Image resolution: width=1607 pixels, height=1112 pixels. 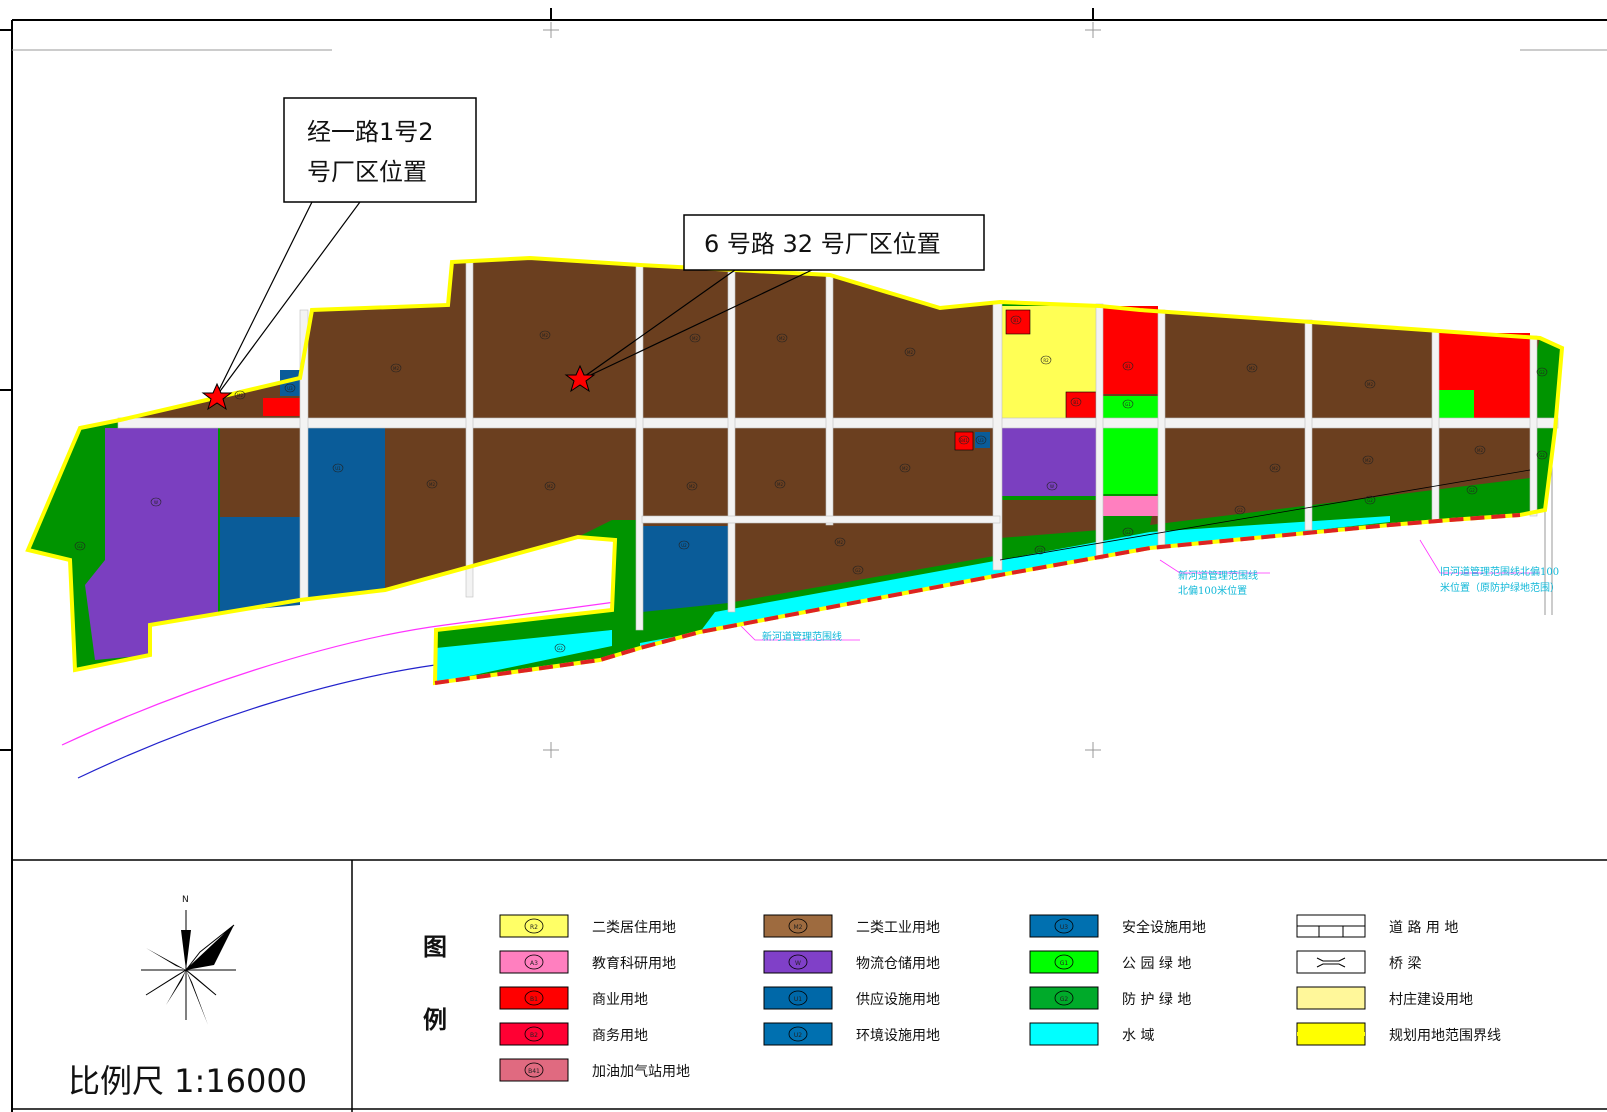 What do you see at coordinates (338, 468) in the screenshot?
I see `parcel-code-label: U1` at bounding box center [338, 468].